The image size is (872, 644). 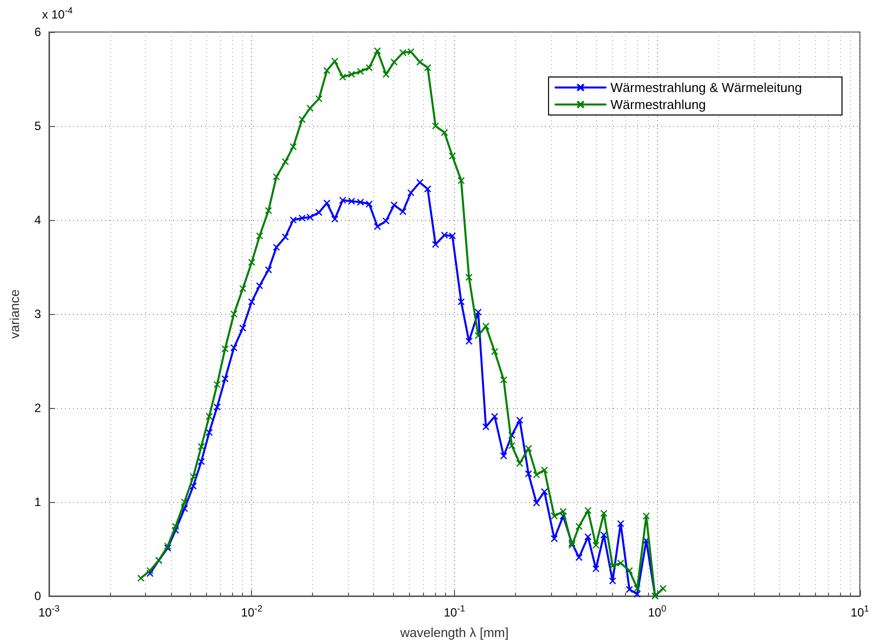 What do you see at coordinates (38, 126) in the screenshot?
I see `y-tick-label: 5` at bounding box center [38, 126].